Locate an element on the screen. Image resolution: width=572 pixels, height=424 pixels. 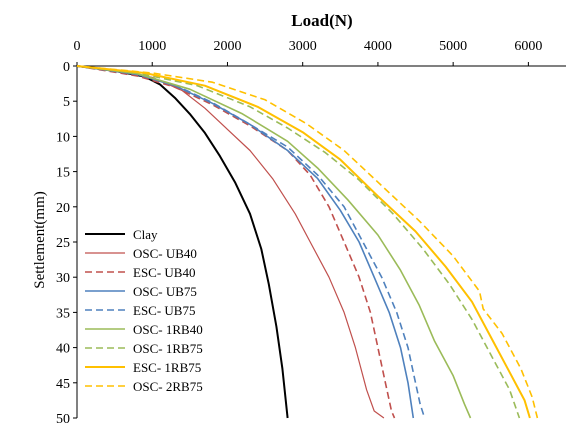
legend-label: ESC- 1RB75 is located at coordinates (167, 367).